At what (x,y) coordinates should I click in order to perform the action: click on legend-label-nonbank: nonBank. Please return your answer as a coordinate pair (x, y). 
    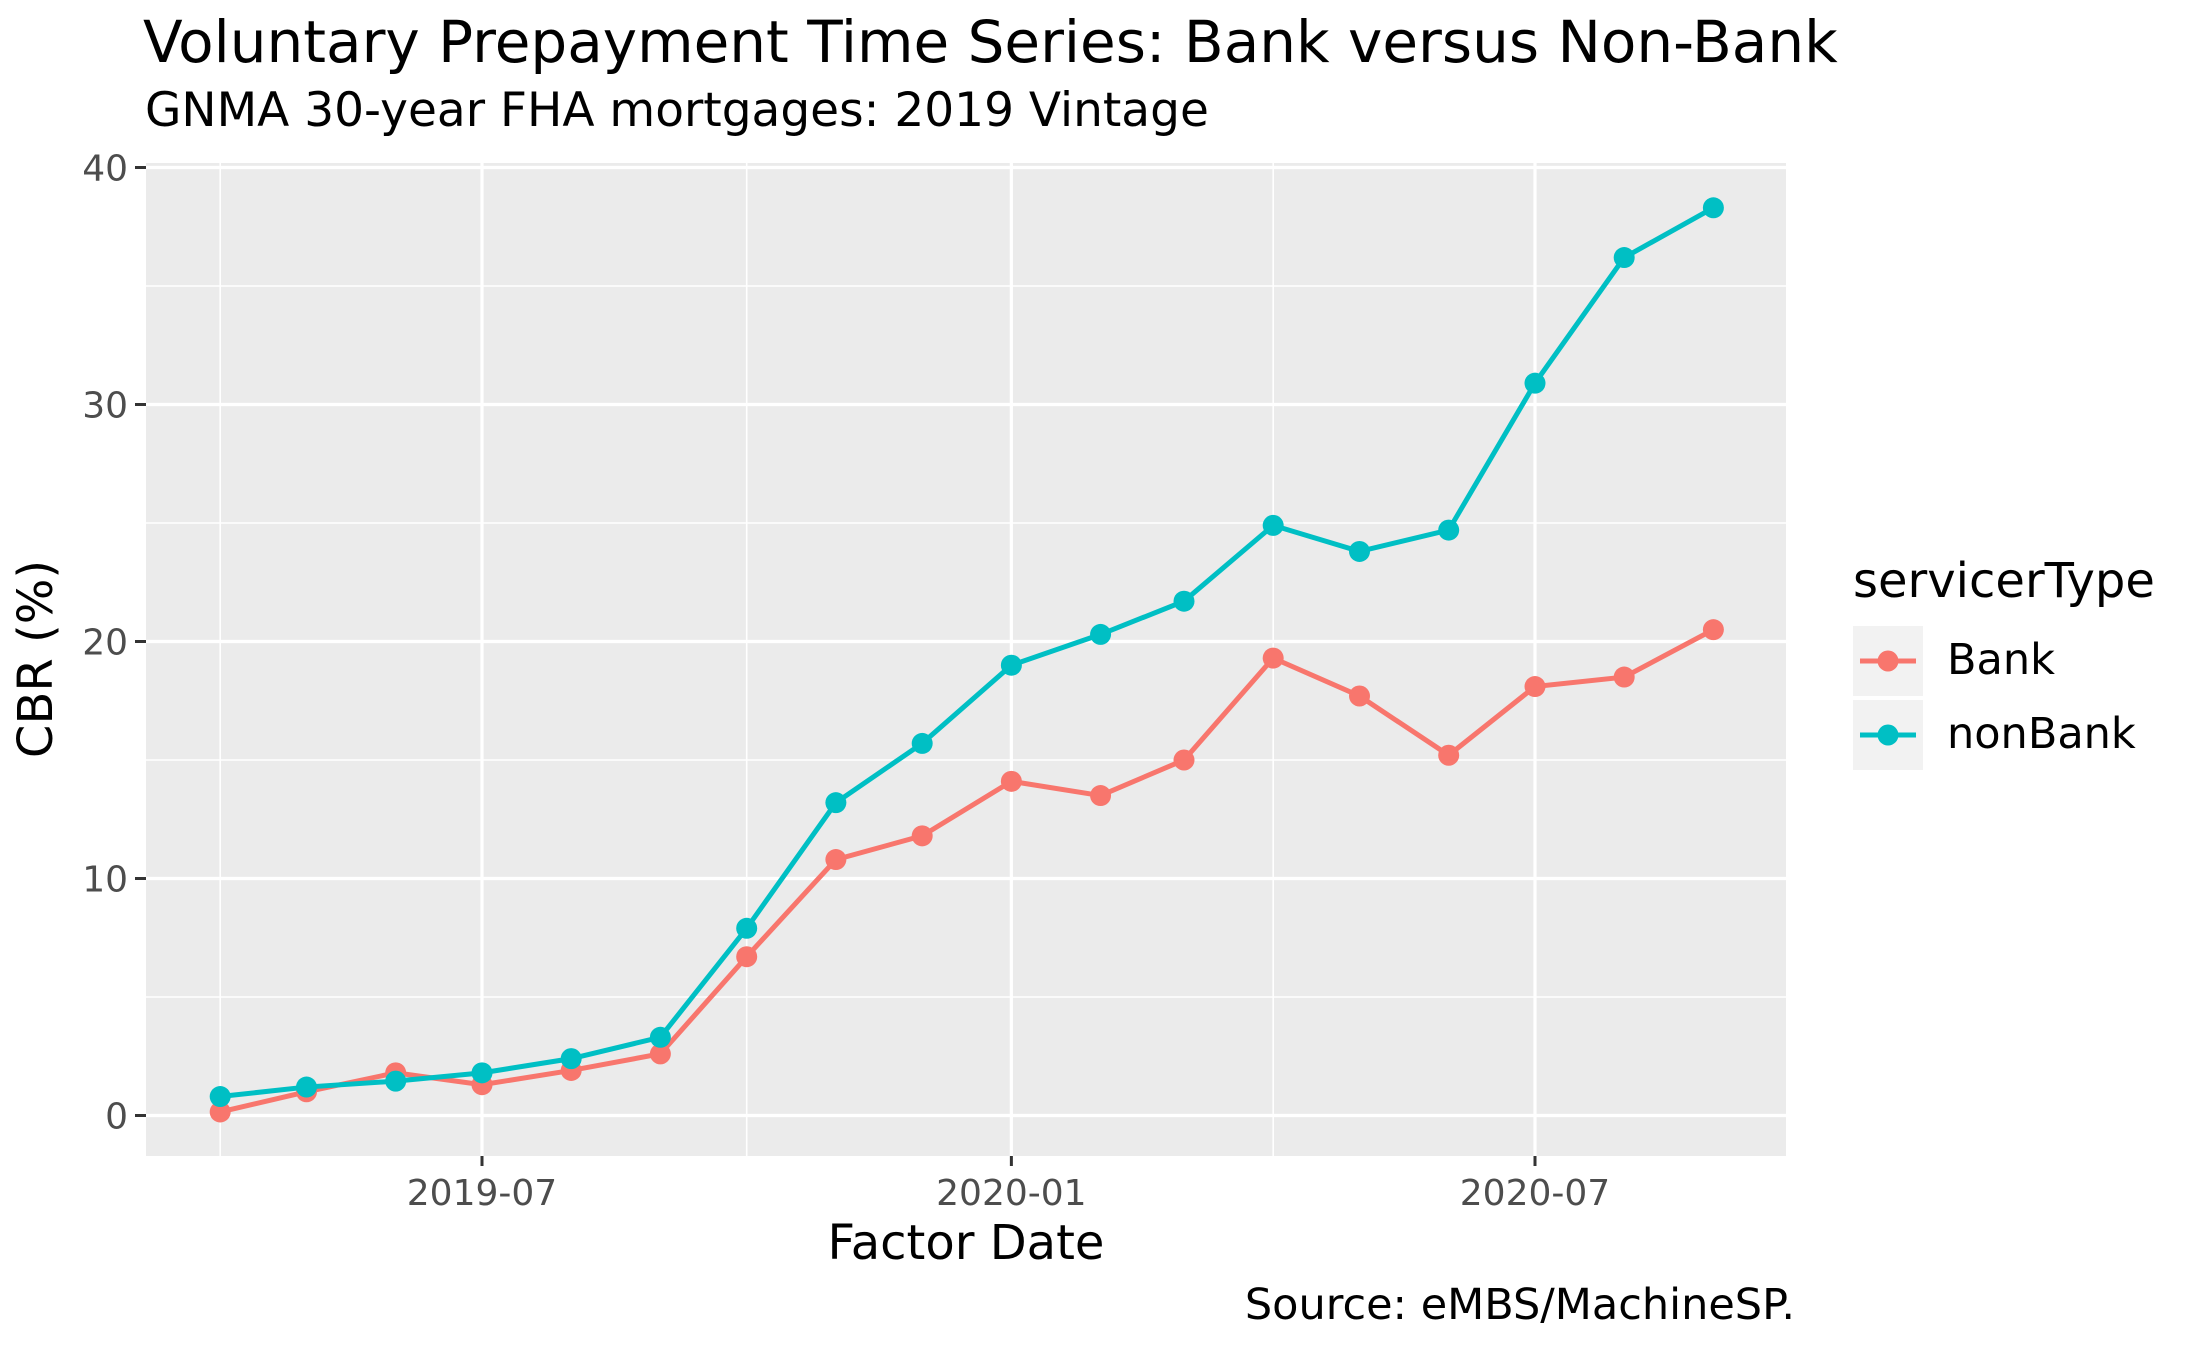
    Looking at the image, I should click on (2041, 734).